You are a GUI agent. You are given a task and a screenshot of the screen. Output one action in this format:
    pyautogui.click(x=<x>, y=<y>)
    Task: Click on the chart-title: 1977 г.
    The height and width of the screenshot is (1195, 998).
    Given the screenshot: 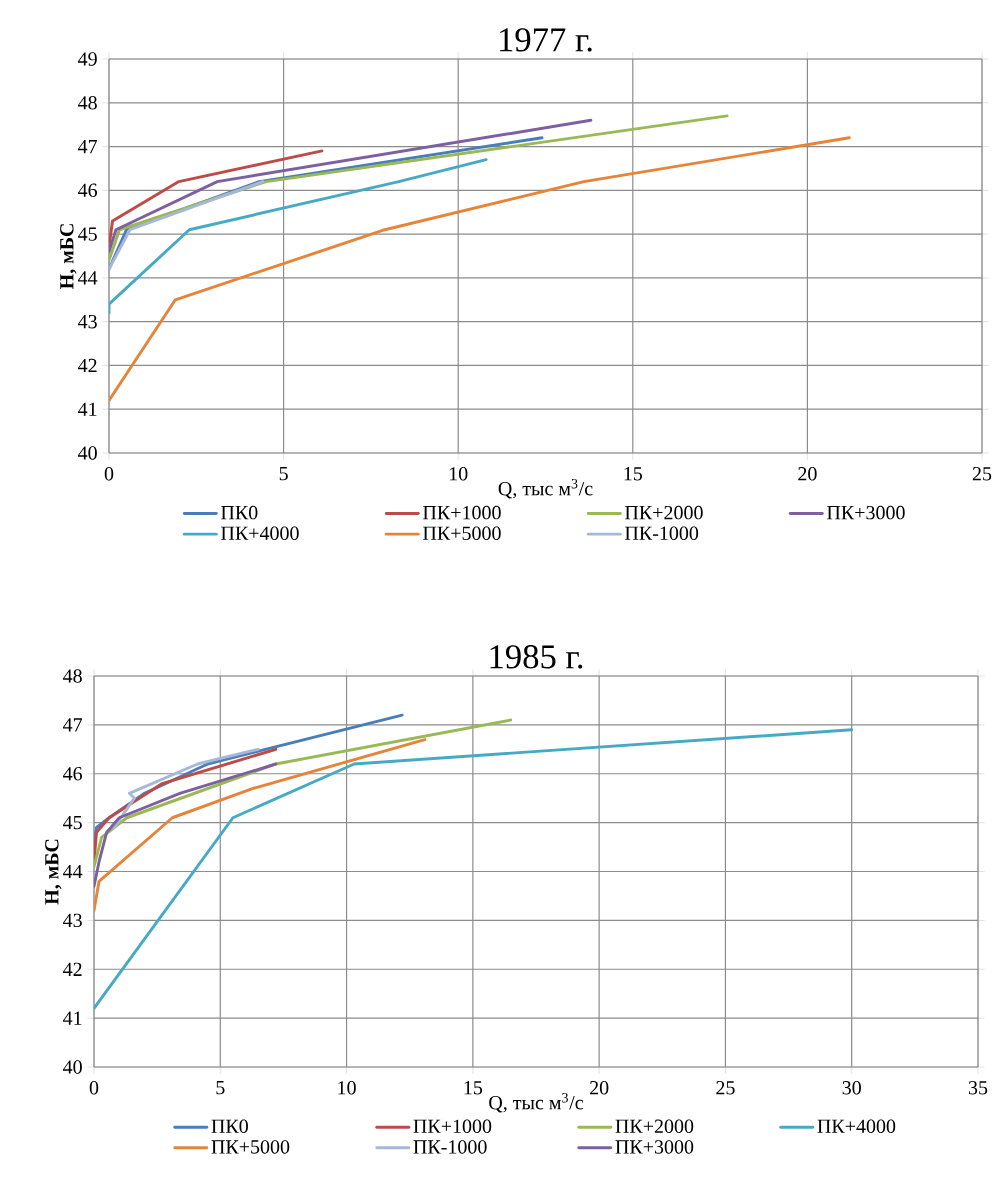 What is the action you would take?
    pyautogui.click(x=546, y=40)
    